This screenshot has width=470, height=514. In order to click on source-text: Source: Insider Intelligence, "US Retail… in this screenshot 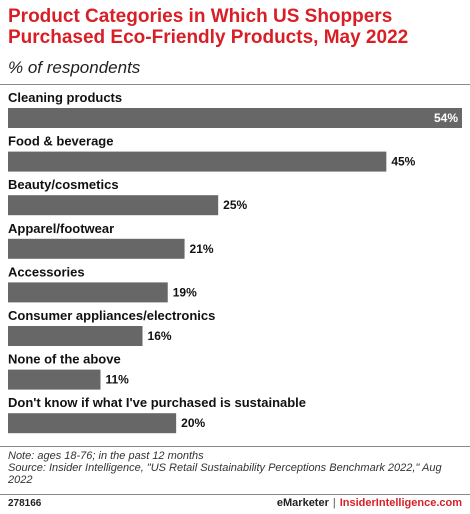, I will do `click(225, 474)`.